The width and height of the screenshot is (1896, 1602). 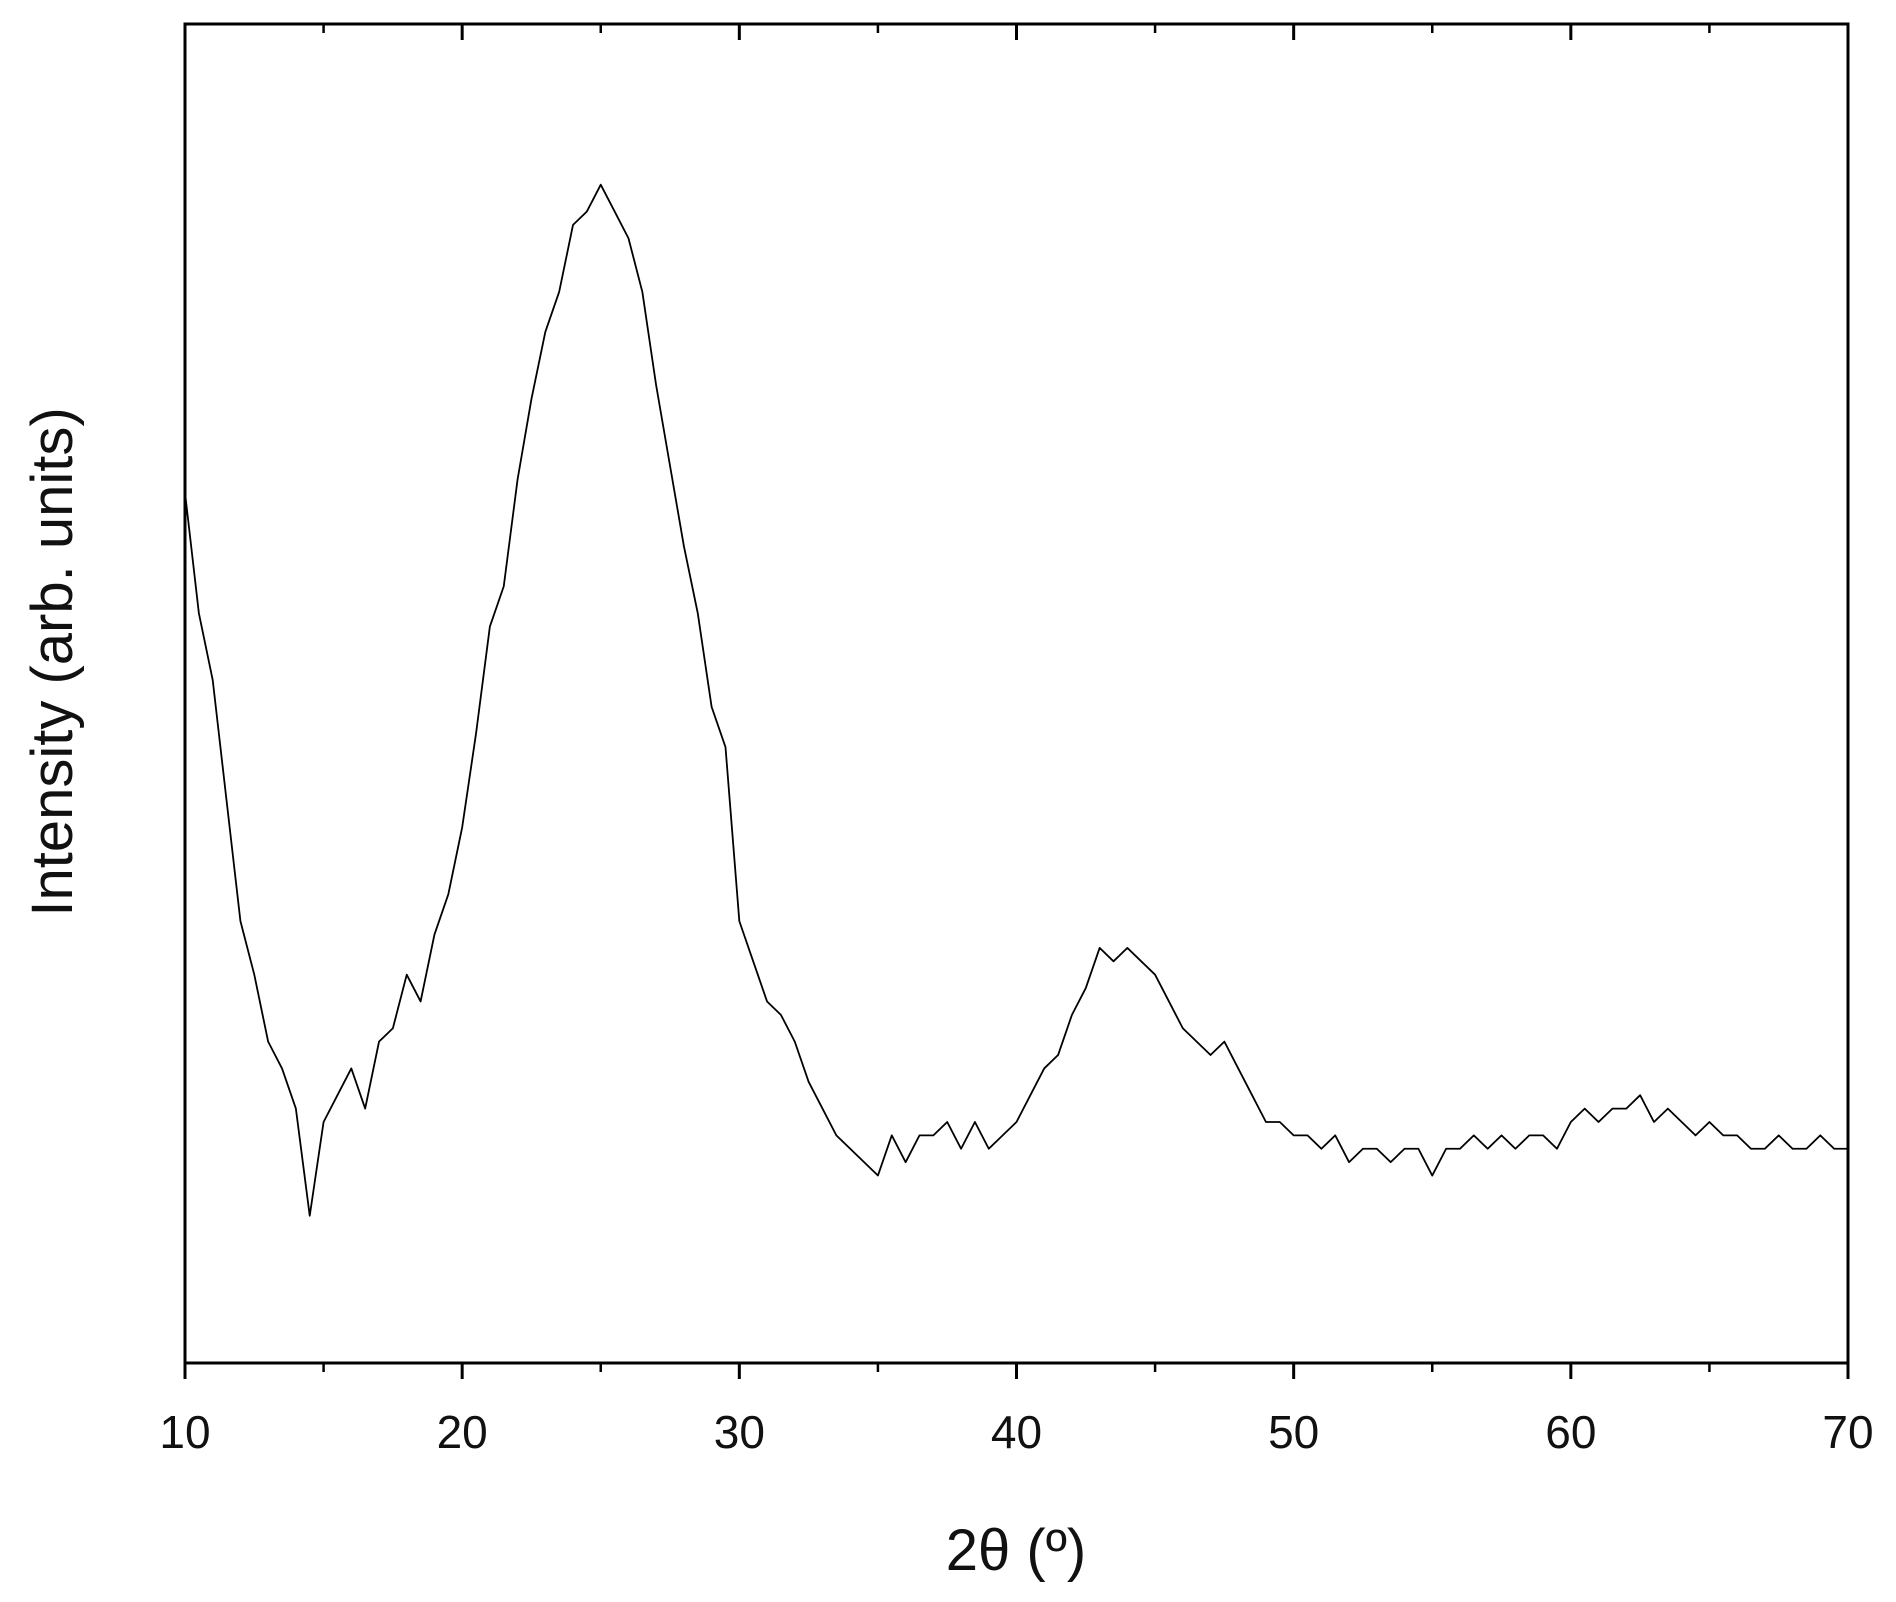 I want to click on x-tick-label: 50, so click(x=1293, y=1432).